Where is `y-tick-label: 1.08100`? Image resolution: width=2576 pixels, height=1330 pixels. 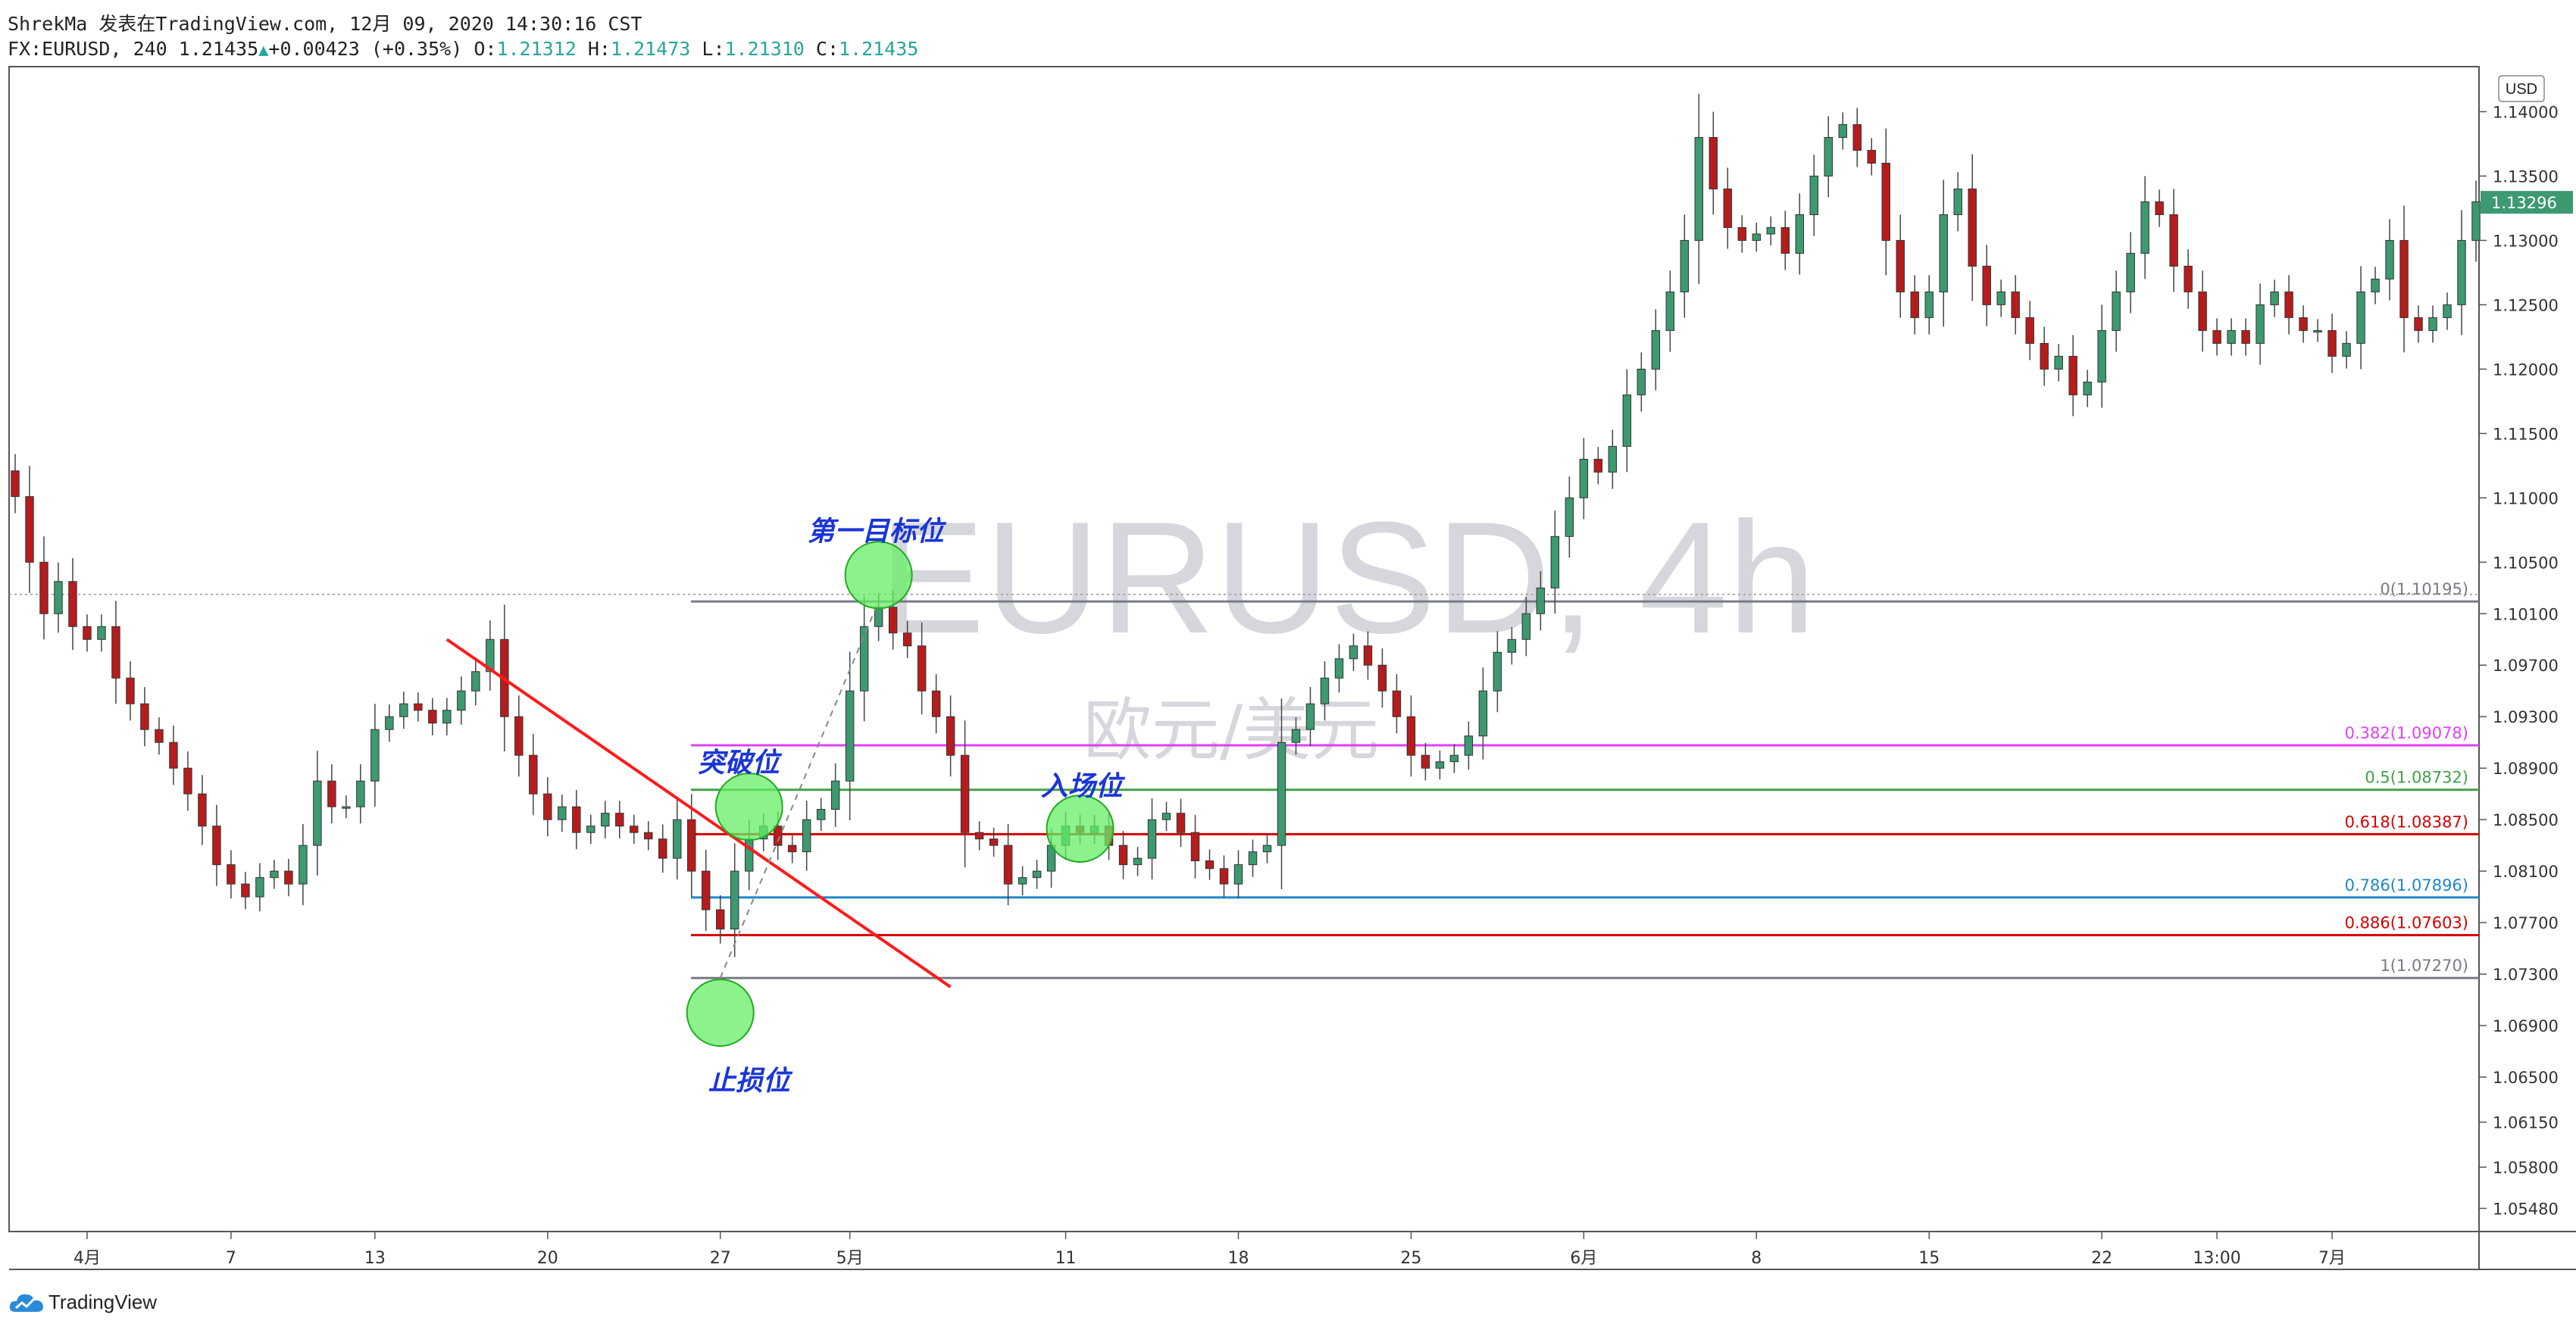
y-tick-label: 1.08100 is located at coordinates (2526, 872).